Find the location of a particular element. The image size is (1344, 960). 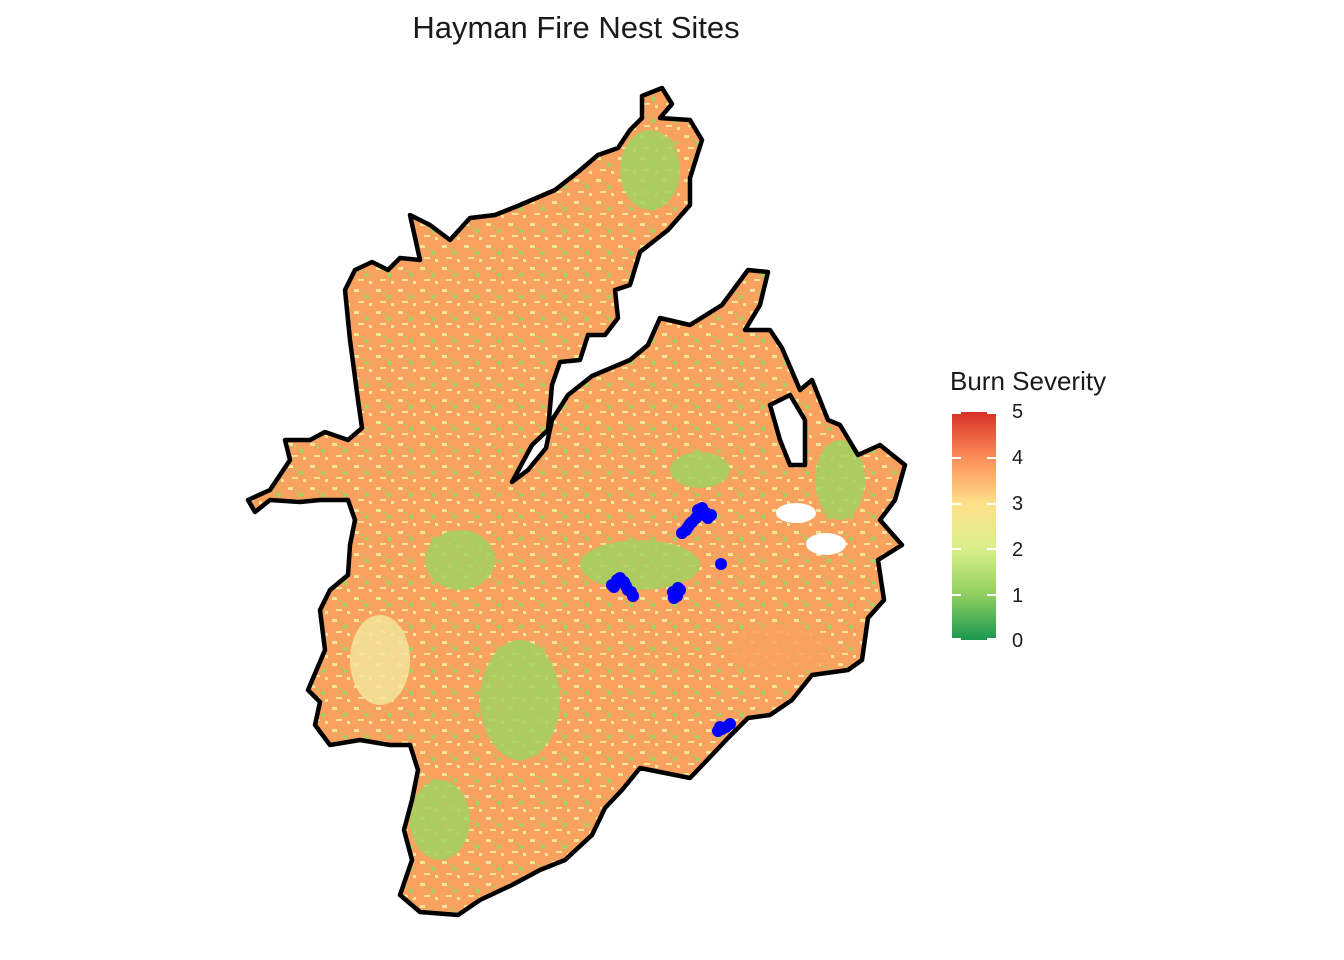

legend-tick-label: 4 is located at coordinates (1017, 458).